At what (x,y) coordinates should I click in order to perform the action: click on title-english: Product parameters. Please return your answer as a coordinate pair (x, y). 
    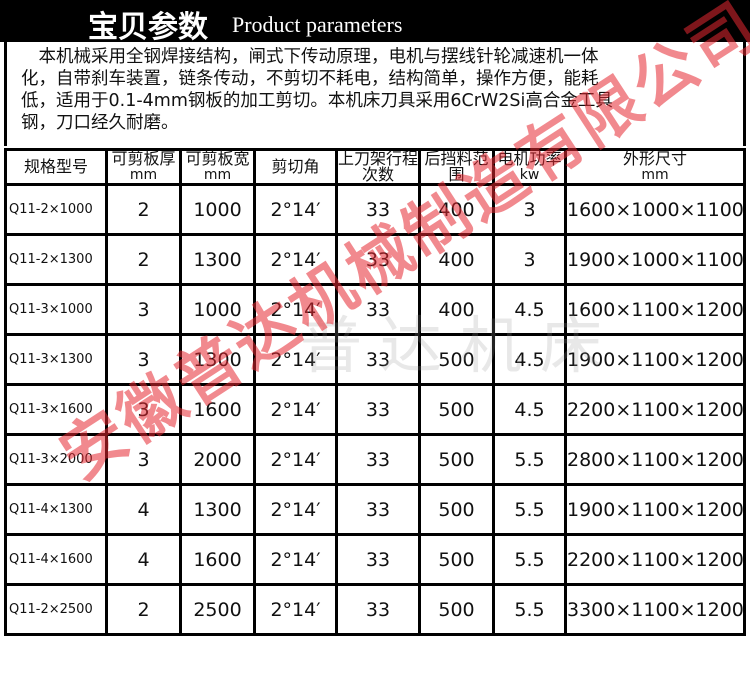
    Looking at the image, I should click on (317, 24).